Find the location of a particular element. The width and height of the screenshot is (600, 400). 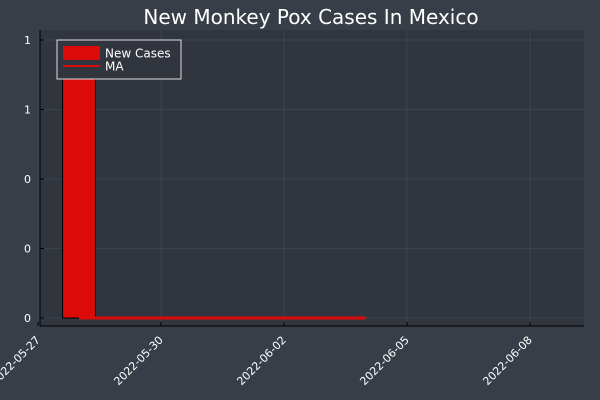

bar is located at coordinates (79, 179).